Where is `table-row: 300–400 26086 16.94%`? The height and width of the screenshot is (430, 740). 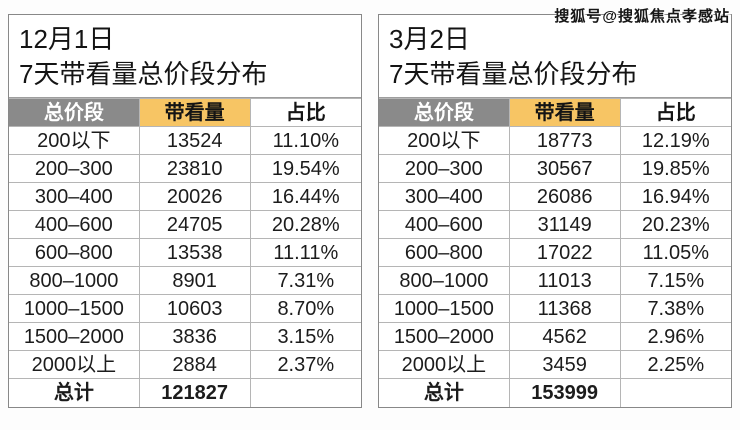 table-row: 300–400 26086 16.94% is located at coordinates (555, 196).